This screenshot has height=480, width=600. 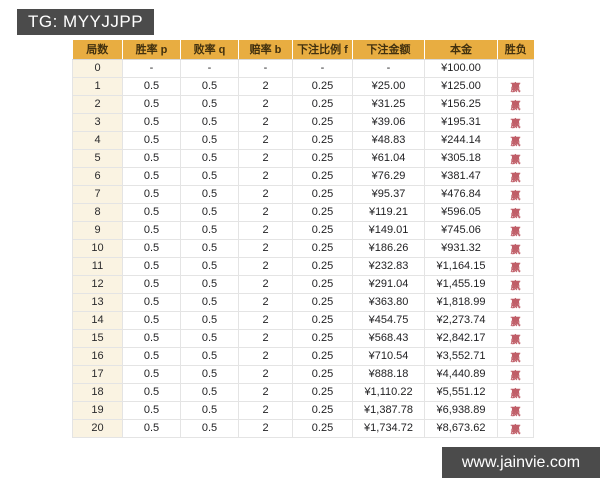 I want to click on result-cell, so click(x=515, y=68).